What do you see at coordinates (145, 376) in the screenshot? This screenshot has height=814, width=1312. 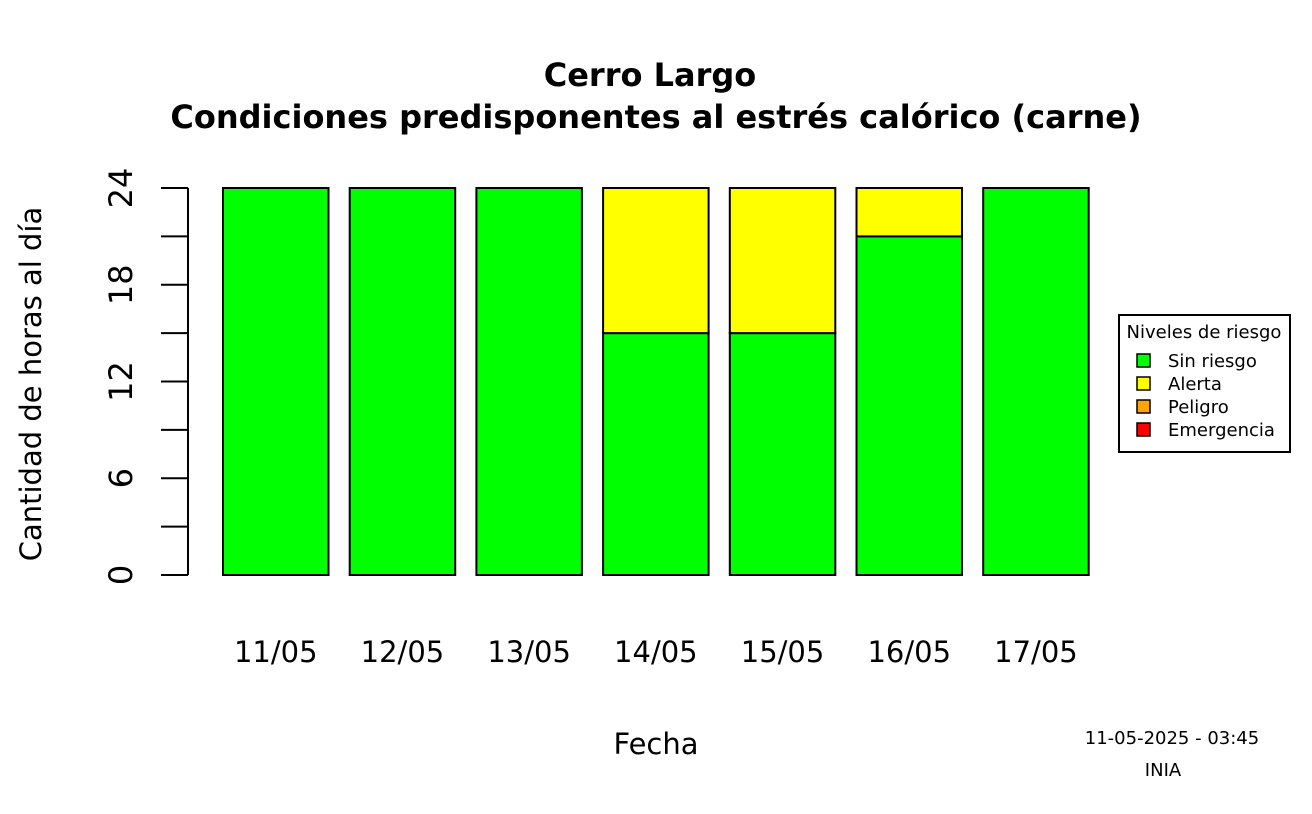 I see `y-axis: 0 6 12 18 24` at bounding box center [145, 376].